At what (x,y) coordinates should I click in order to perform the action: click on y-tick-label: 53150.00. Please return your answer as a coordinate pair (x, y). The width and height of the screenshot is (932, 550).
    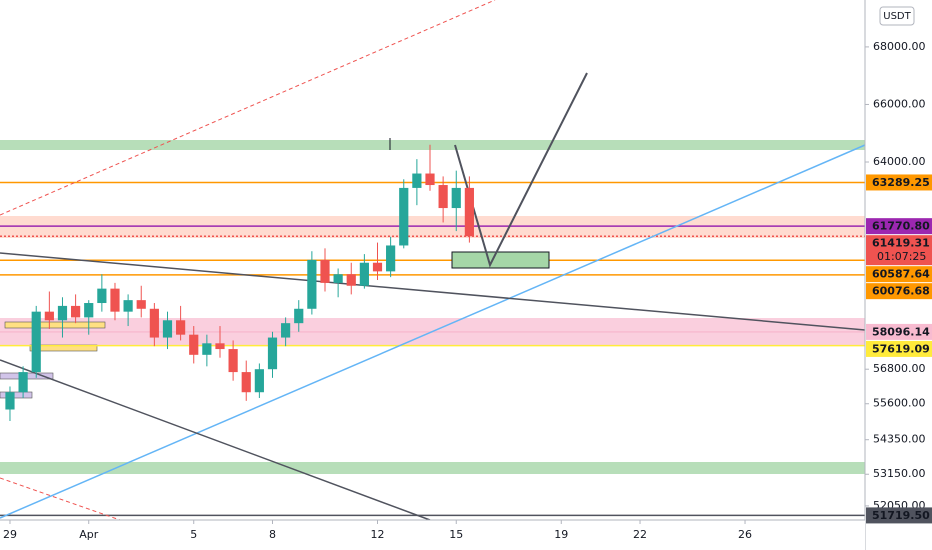
    Looking at the image, I should click on (899, 473).